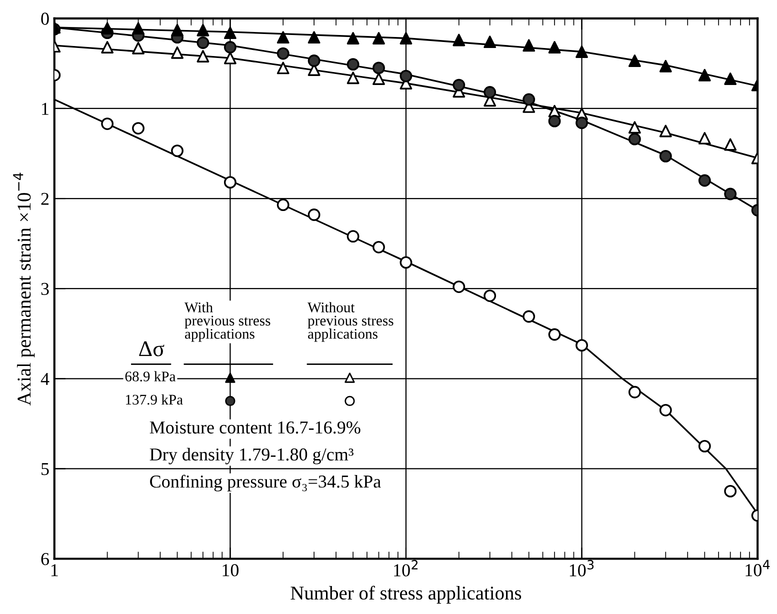 The height and width of the screenshot is (614, 777). I want to click on y-tick-label: 2, so click(45, 198).